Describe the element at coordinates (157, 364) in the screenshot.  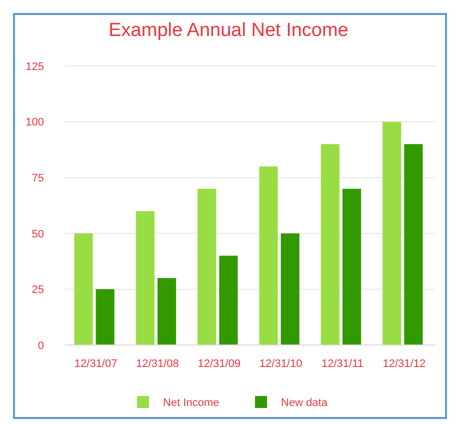
I see `x-tick-label: 12/31/08` at that location.